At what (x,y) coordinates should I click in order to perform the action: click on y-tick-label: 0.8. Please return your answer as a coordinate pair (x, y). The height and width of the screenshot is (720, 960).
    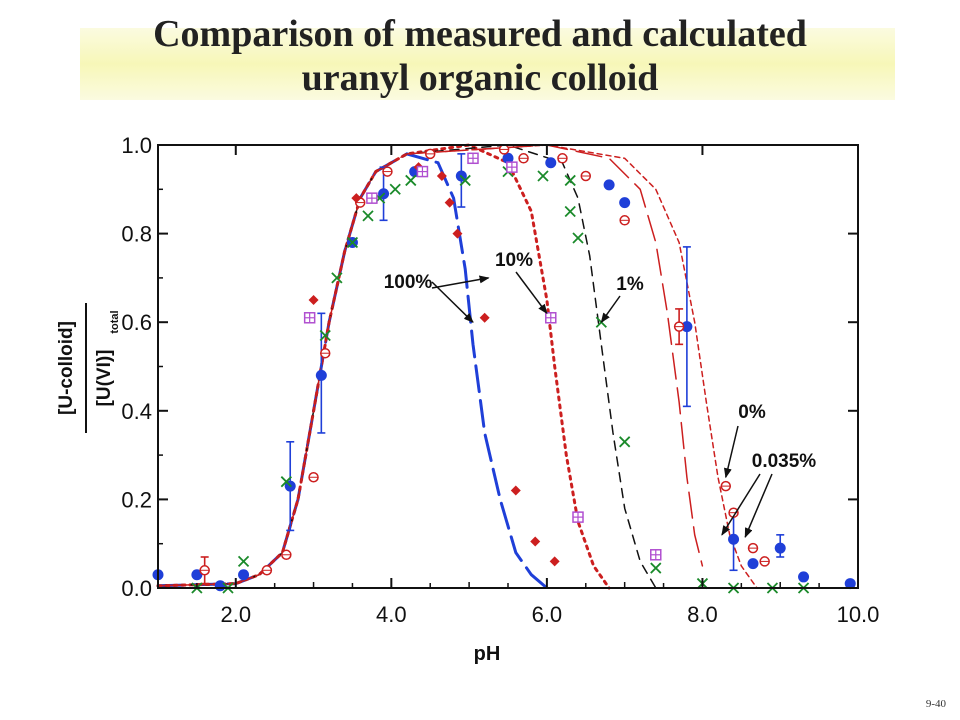
    Looking at the image, I should click on (136, 234).